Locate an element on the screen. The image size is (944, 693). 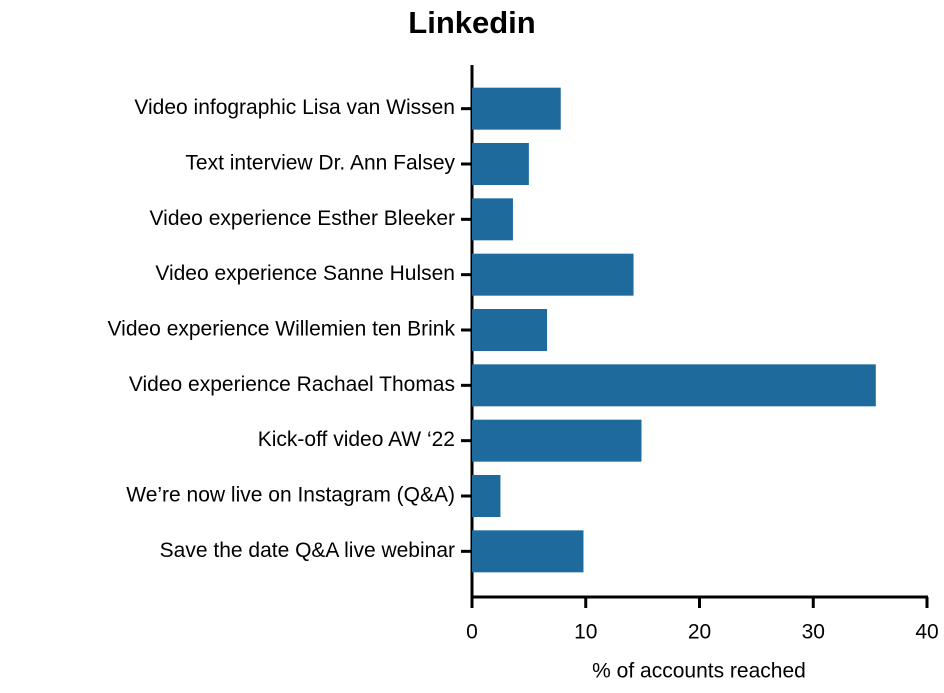
chart-title: Linkedin is located at coordinates (471, 22).